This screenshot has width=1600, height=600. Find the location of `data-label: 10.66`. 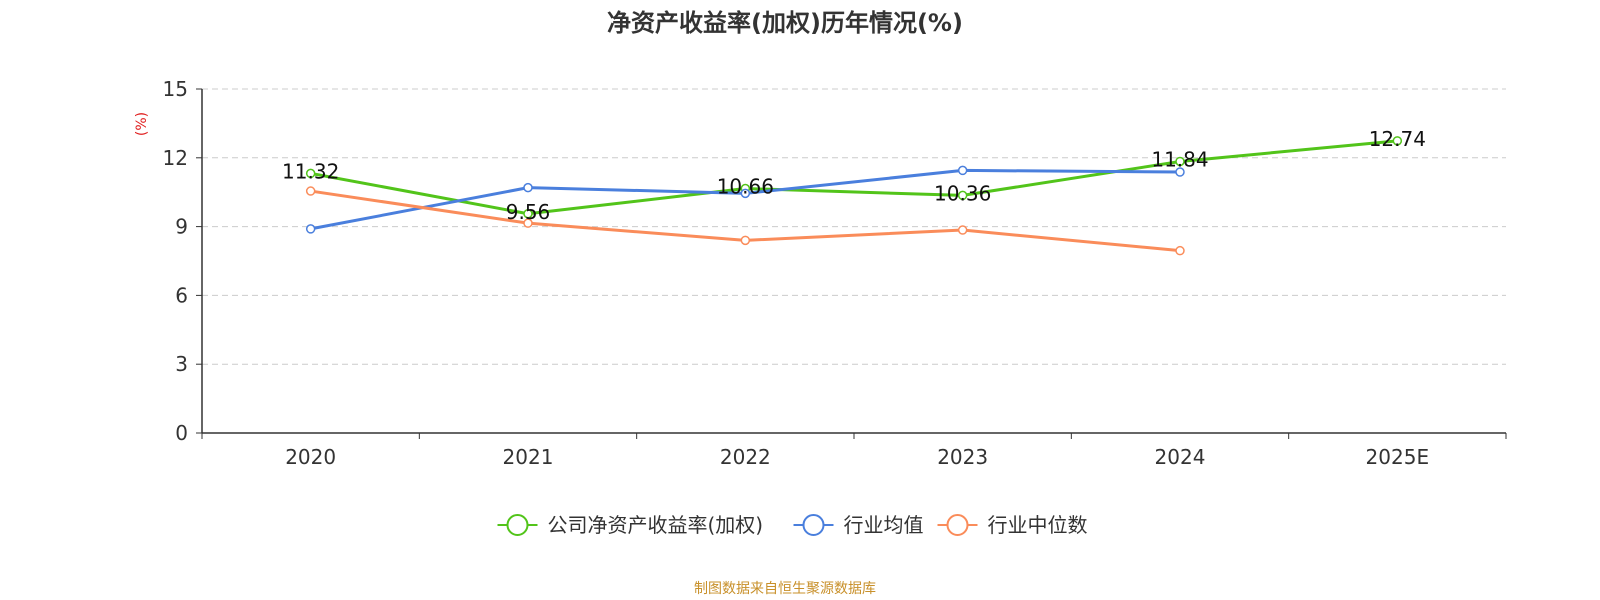

data-label: 10.66 is located at coordinates (745, 187).